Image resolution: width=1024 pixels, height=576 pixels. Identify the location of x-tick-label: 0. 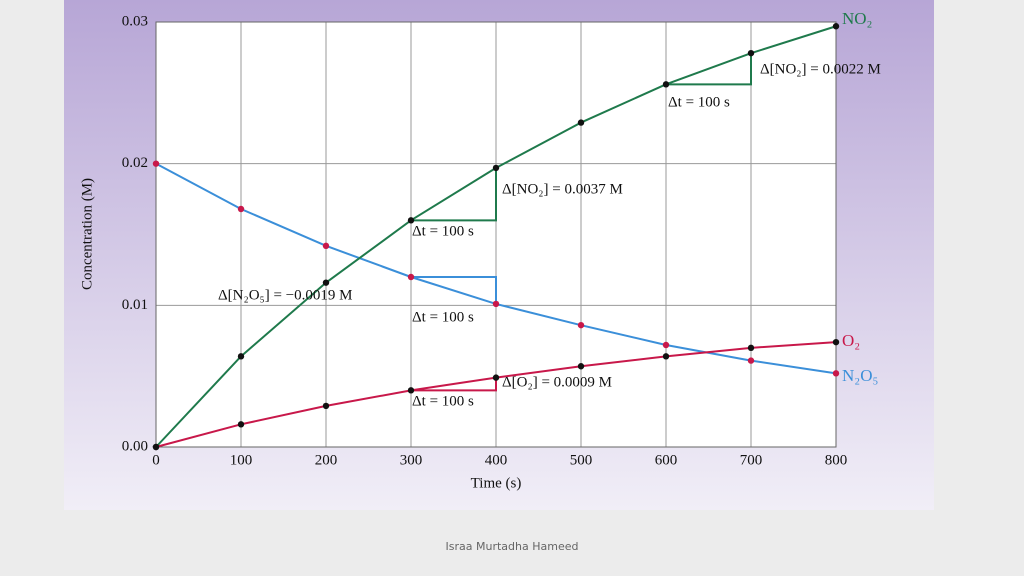
(156, 460).